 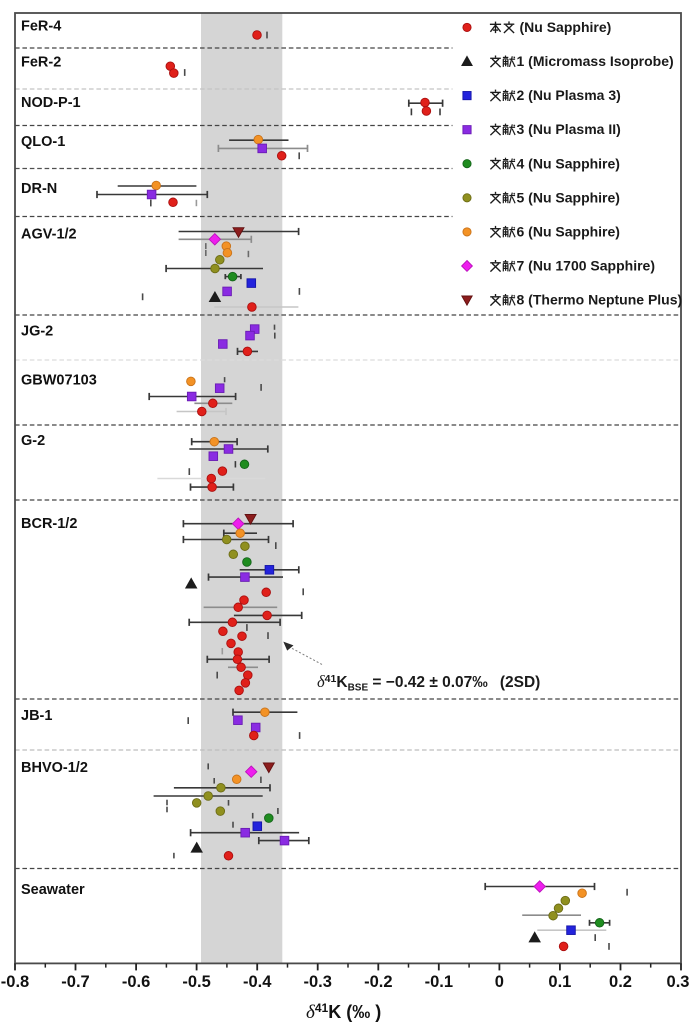 I want to click on svg-text: δ41KBSE = −0.42 ± 0.07‰ (2SD), so click(x=428, y=683).